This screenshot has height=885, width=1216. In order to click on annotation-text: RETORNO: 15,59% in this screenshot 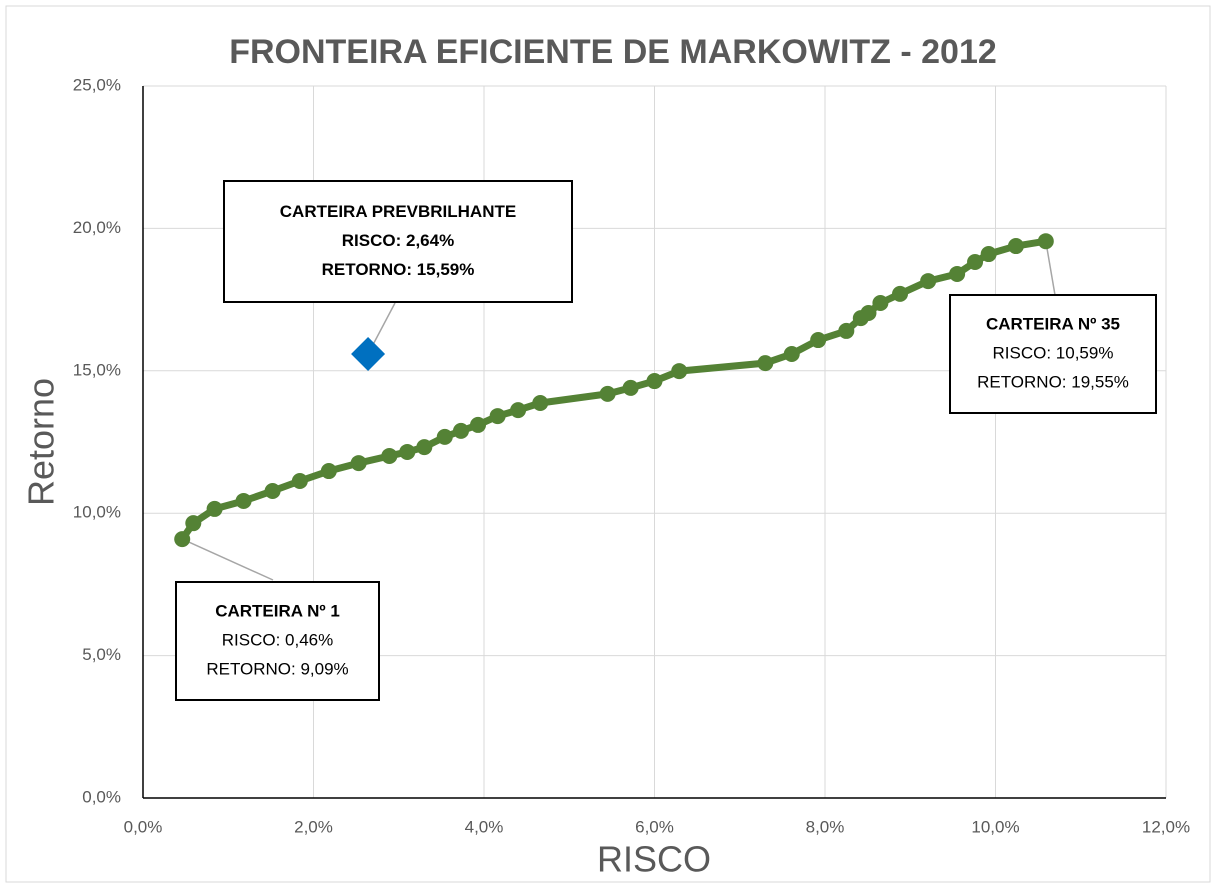, I will do `click(398, 269)`.